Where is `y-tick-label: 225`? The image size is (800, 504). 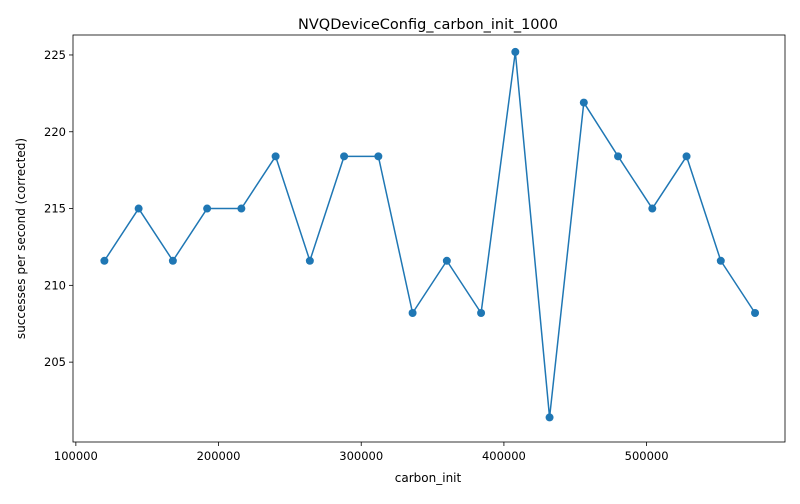
y-tick-label: 225 is located at coordinates (55, 55).